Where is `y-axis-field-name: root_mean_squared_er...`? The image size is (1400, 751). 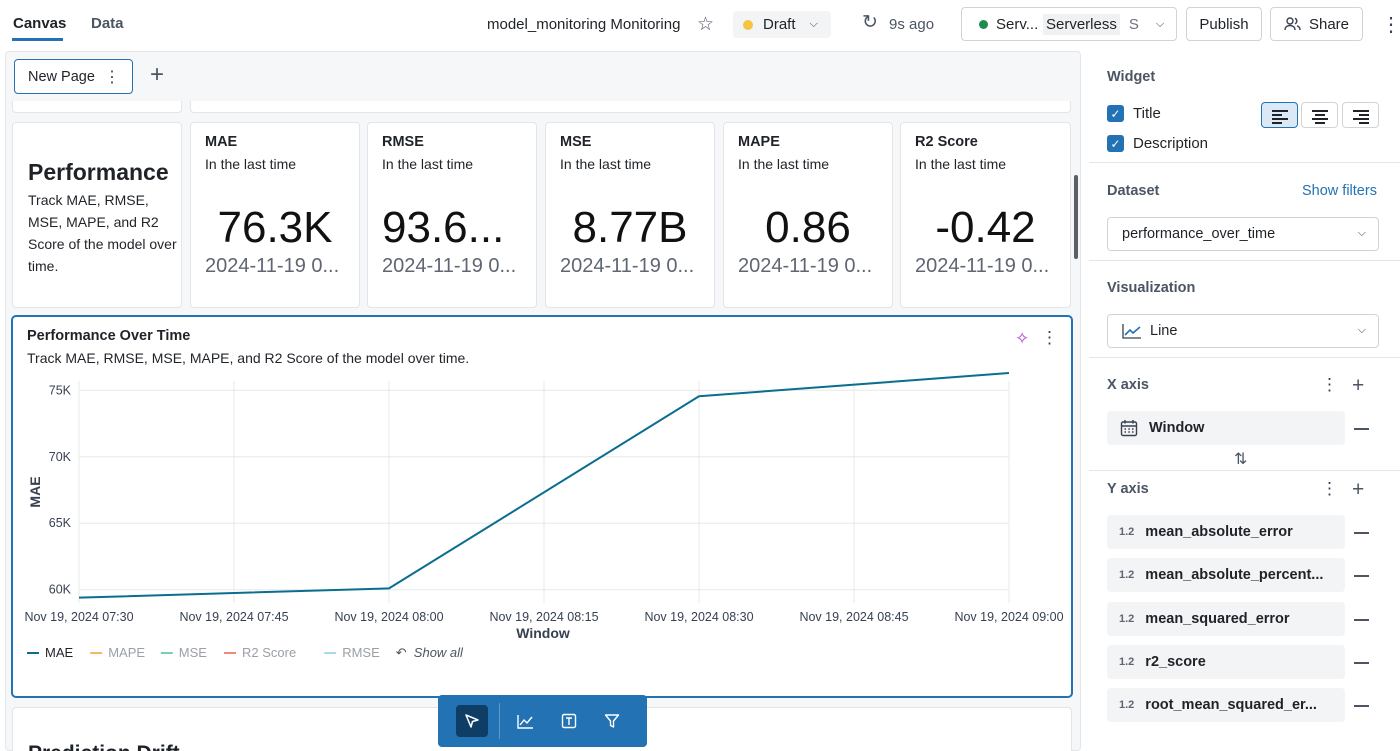
y-axis-field-name: root_mean_squared_er... is located at coordinates (1231, 705).